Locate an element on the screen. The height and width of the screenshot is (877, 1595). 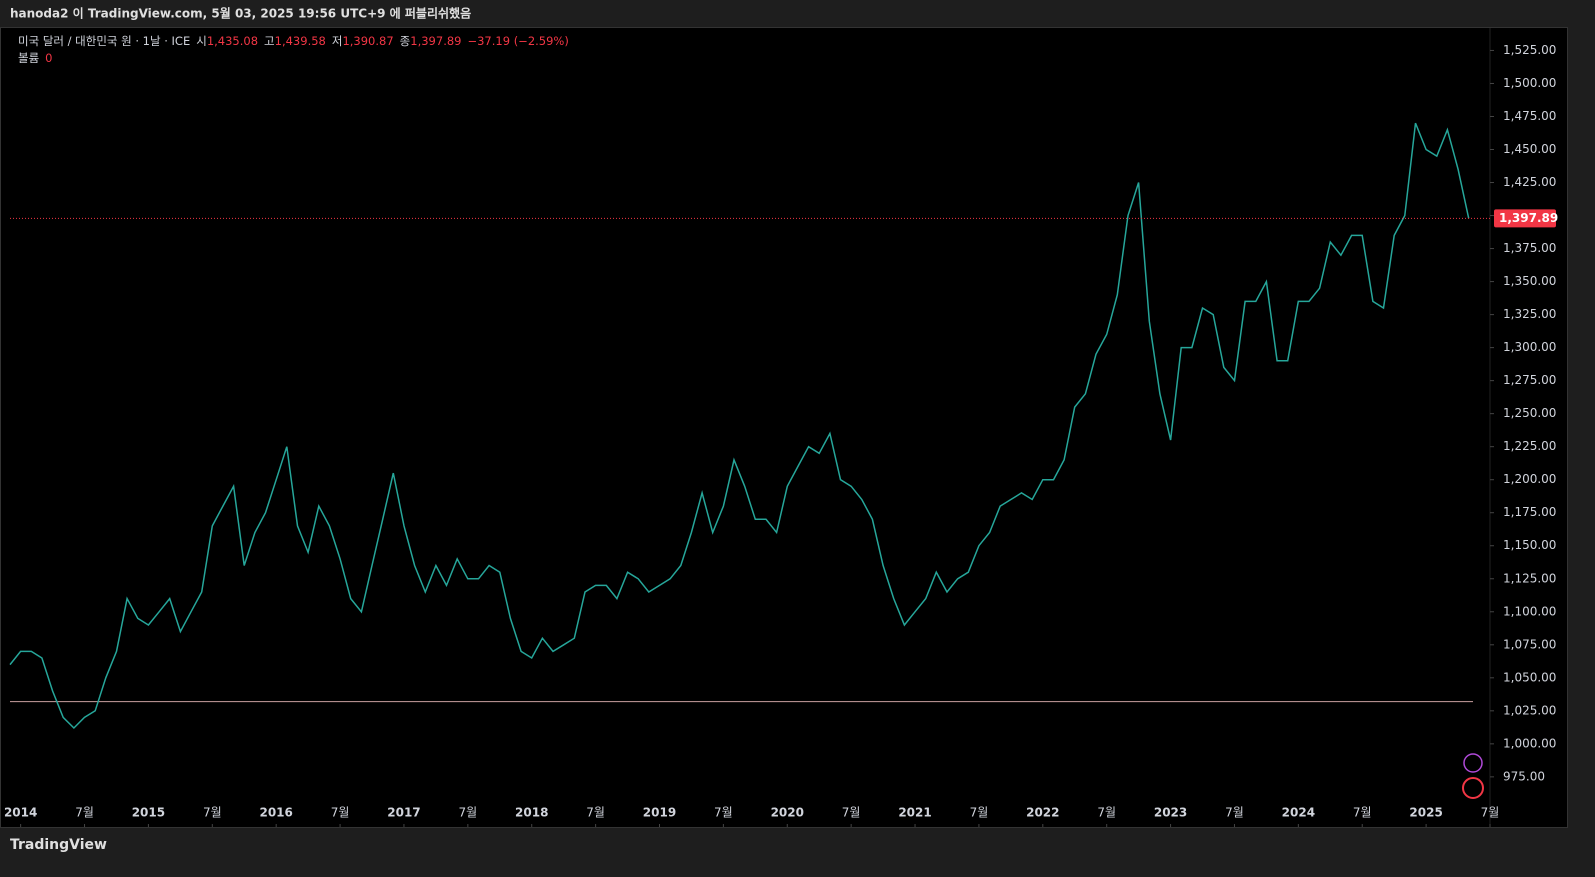
volume-line: 볼륨 0 is located at coordinates (35, 58).